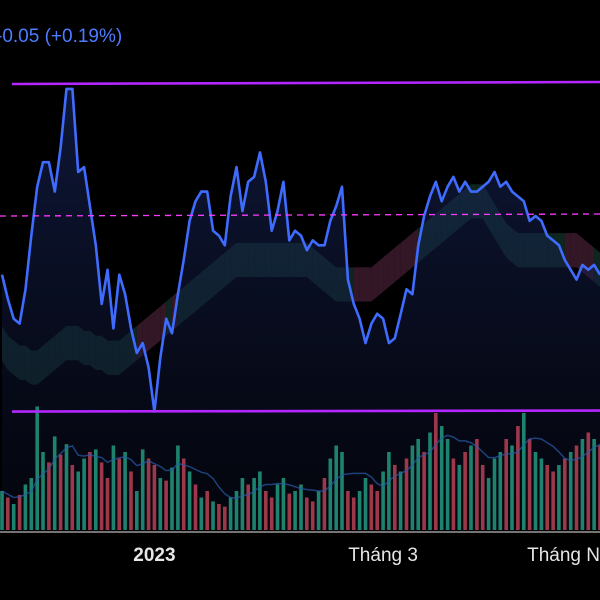  Describe the element at coordinates (563, 555) in the screenshot. I see `x-tick-label: Tháng N` at that location.